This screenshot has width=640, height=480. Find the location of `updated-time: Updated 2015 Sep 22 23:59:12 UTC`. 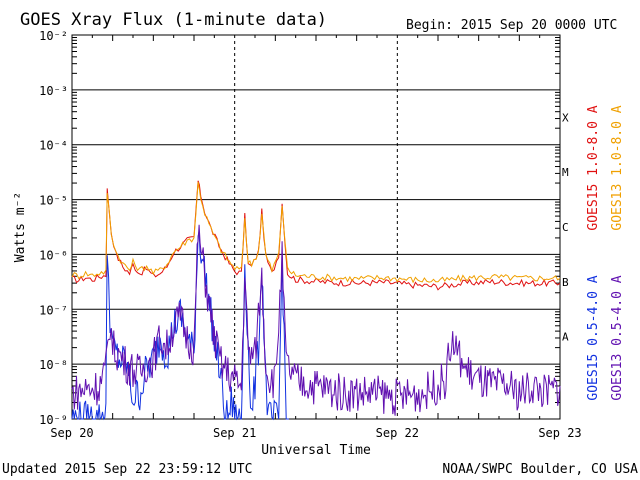

updated-time: Updated 2015 Sep 22 23:59:12 UTC is located at coordinates (127, 469).